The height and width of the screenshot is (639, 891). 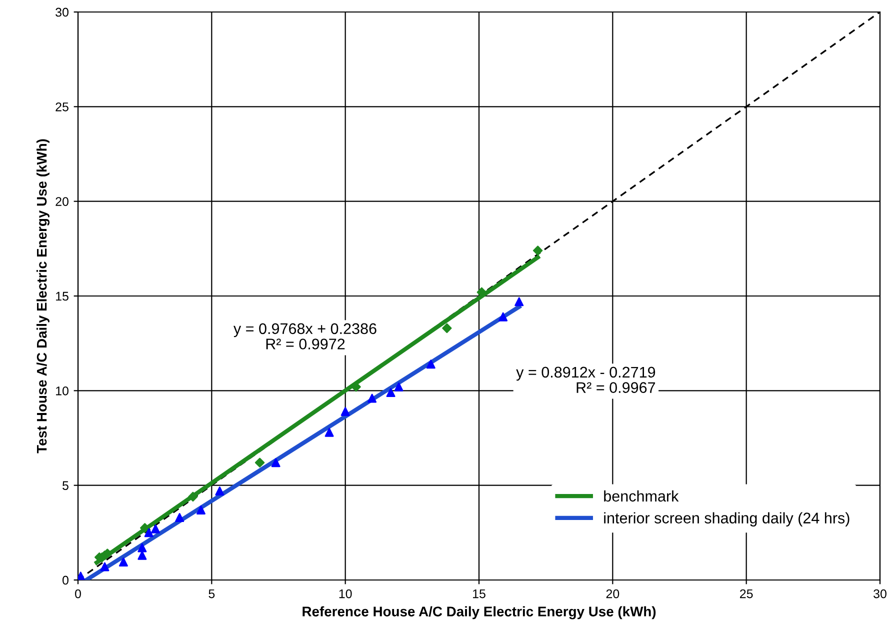 I want to click on y-axis-title: Test House A/C Daily Electric Energy Use (kWh), so click(x=43, y=296).